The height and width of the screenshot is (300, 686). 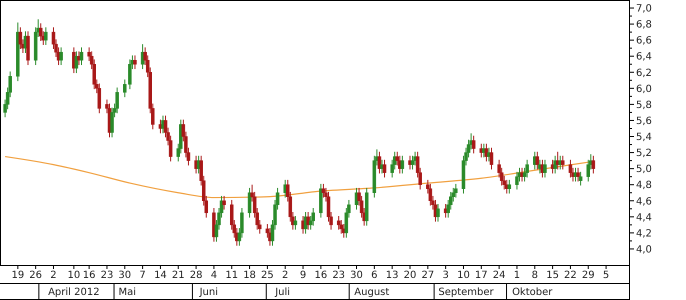 I want to click on x-tick-label: 11, so click(x=231, y=275).